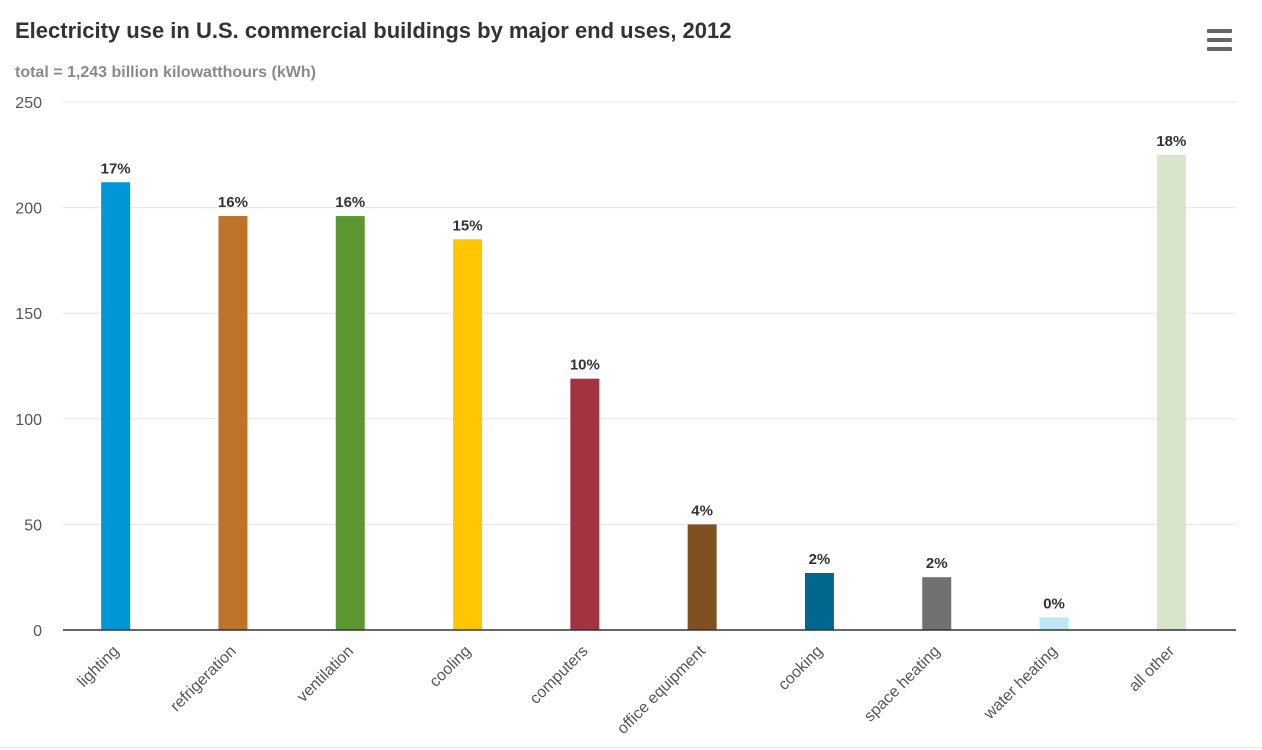 The height and width of the screenshot is (750, 1262). What do you see at coordinates (350, 423) in the screenshot?
I see `bar-ventilation` at bounding box center [350, 423].